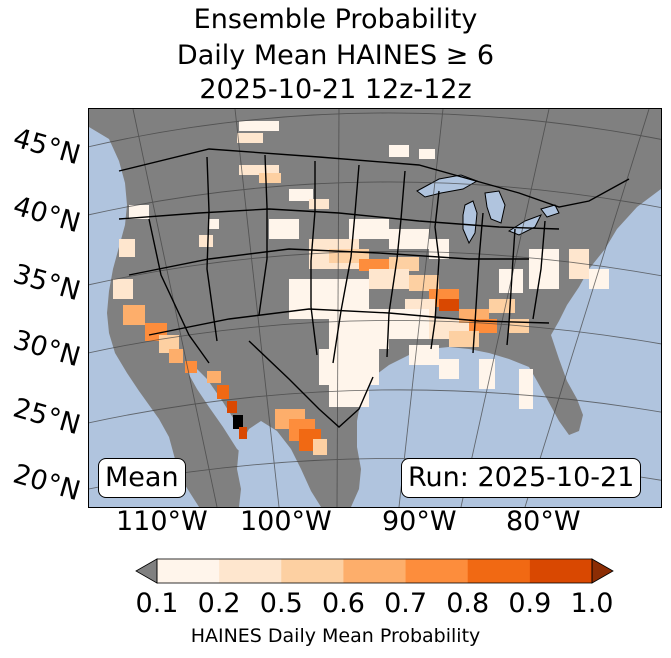 This screenshot has width=671, height=658. Describe the element at coordinates (335, 19) in the screenshot. I see `title-line-1: Ensemble Probability` at that location.